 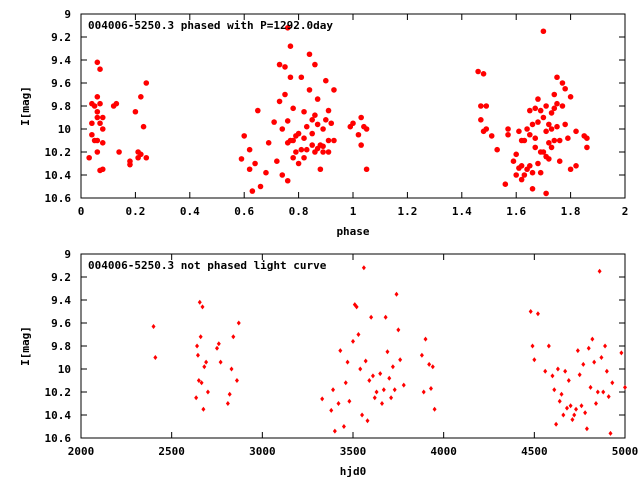 What do you see at coordinates (244, 211) in the screenshot?
I see `x-tick-label: 0.6` at bounding box center [244, 211].